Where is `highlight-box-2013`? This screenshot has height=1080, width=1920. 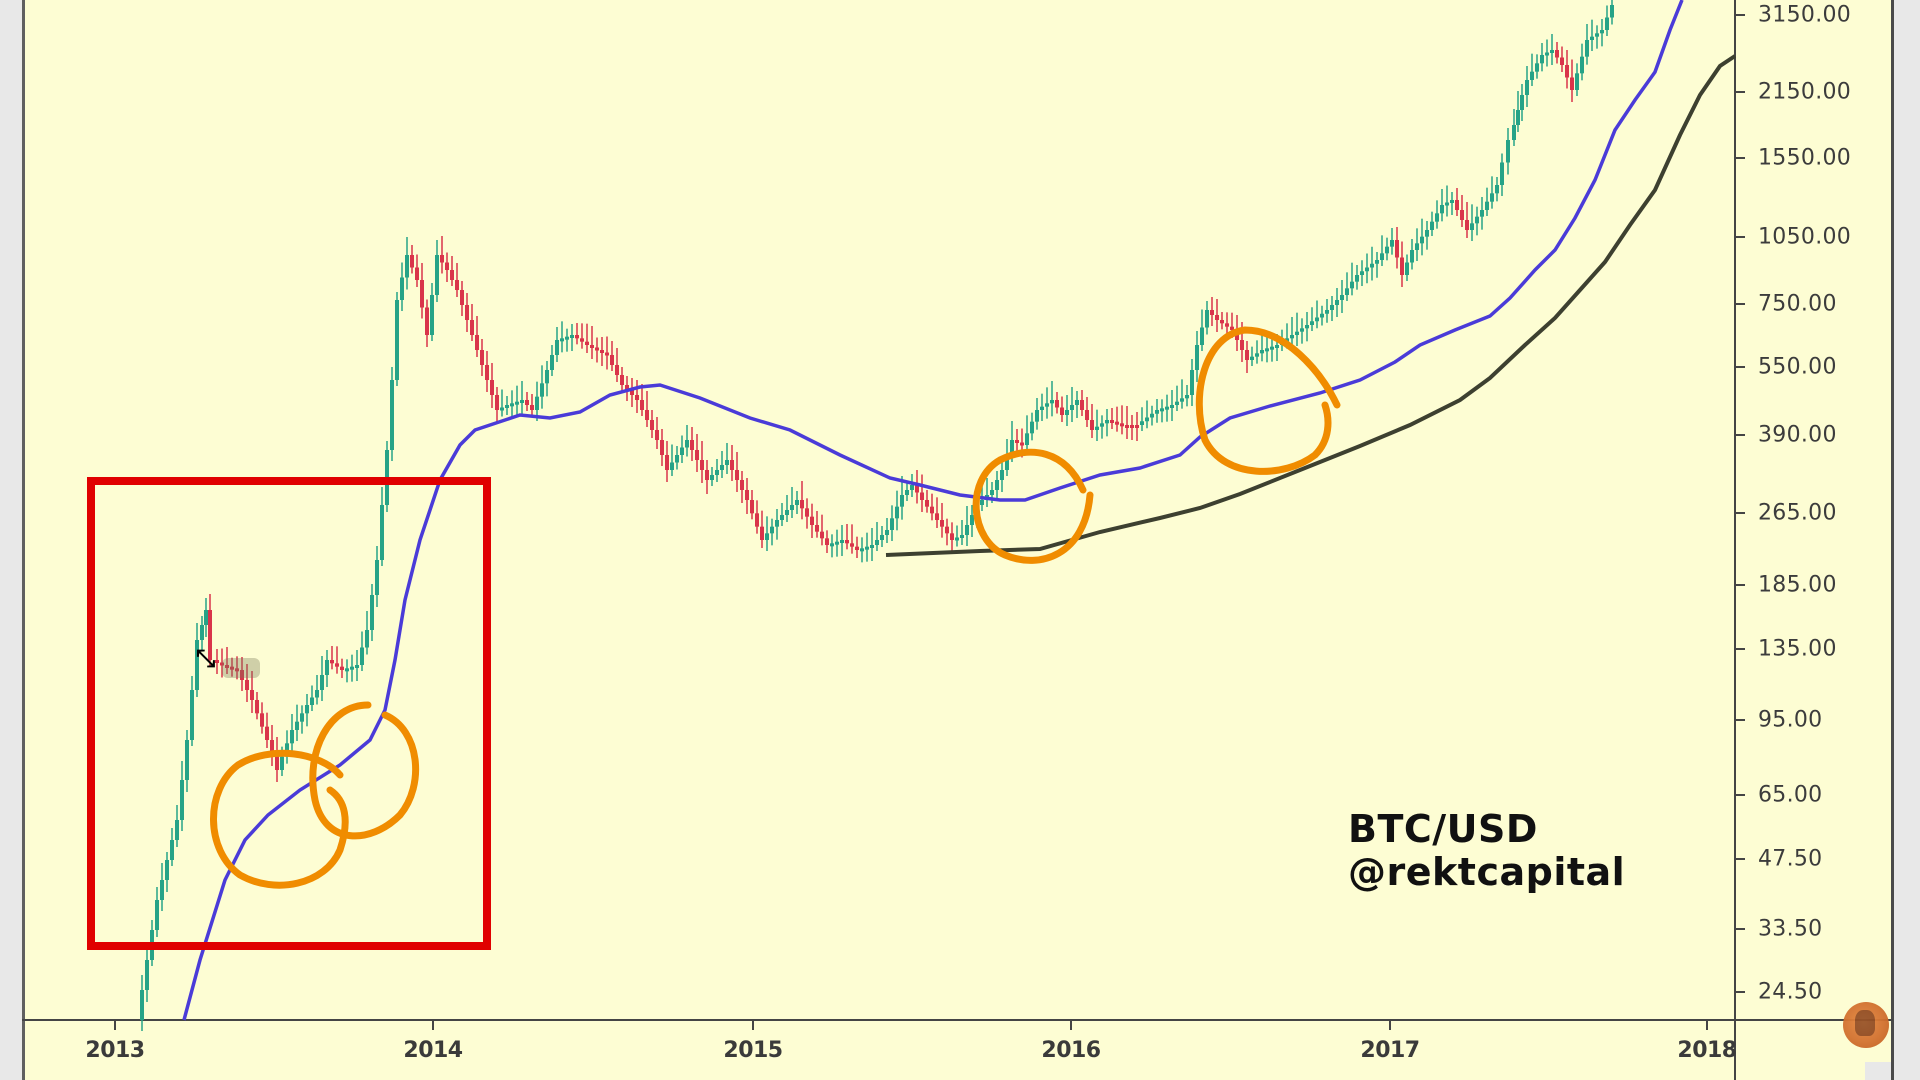
highlight-box-2013 is located at coordinates (289, 713).